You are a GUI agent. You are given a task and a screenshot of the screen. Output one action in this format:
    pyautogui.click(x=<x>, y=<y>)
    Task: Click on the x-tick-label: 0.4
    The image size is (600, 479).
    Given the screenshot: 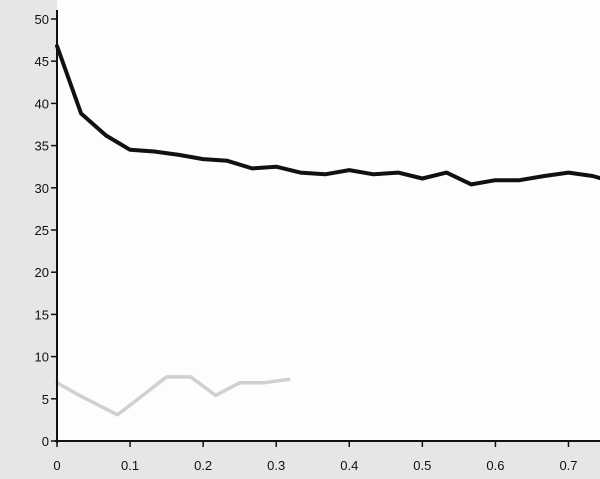 What is the action you would take?
    pyautogui.click(x=349, y=465)
    